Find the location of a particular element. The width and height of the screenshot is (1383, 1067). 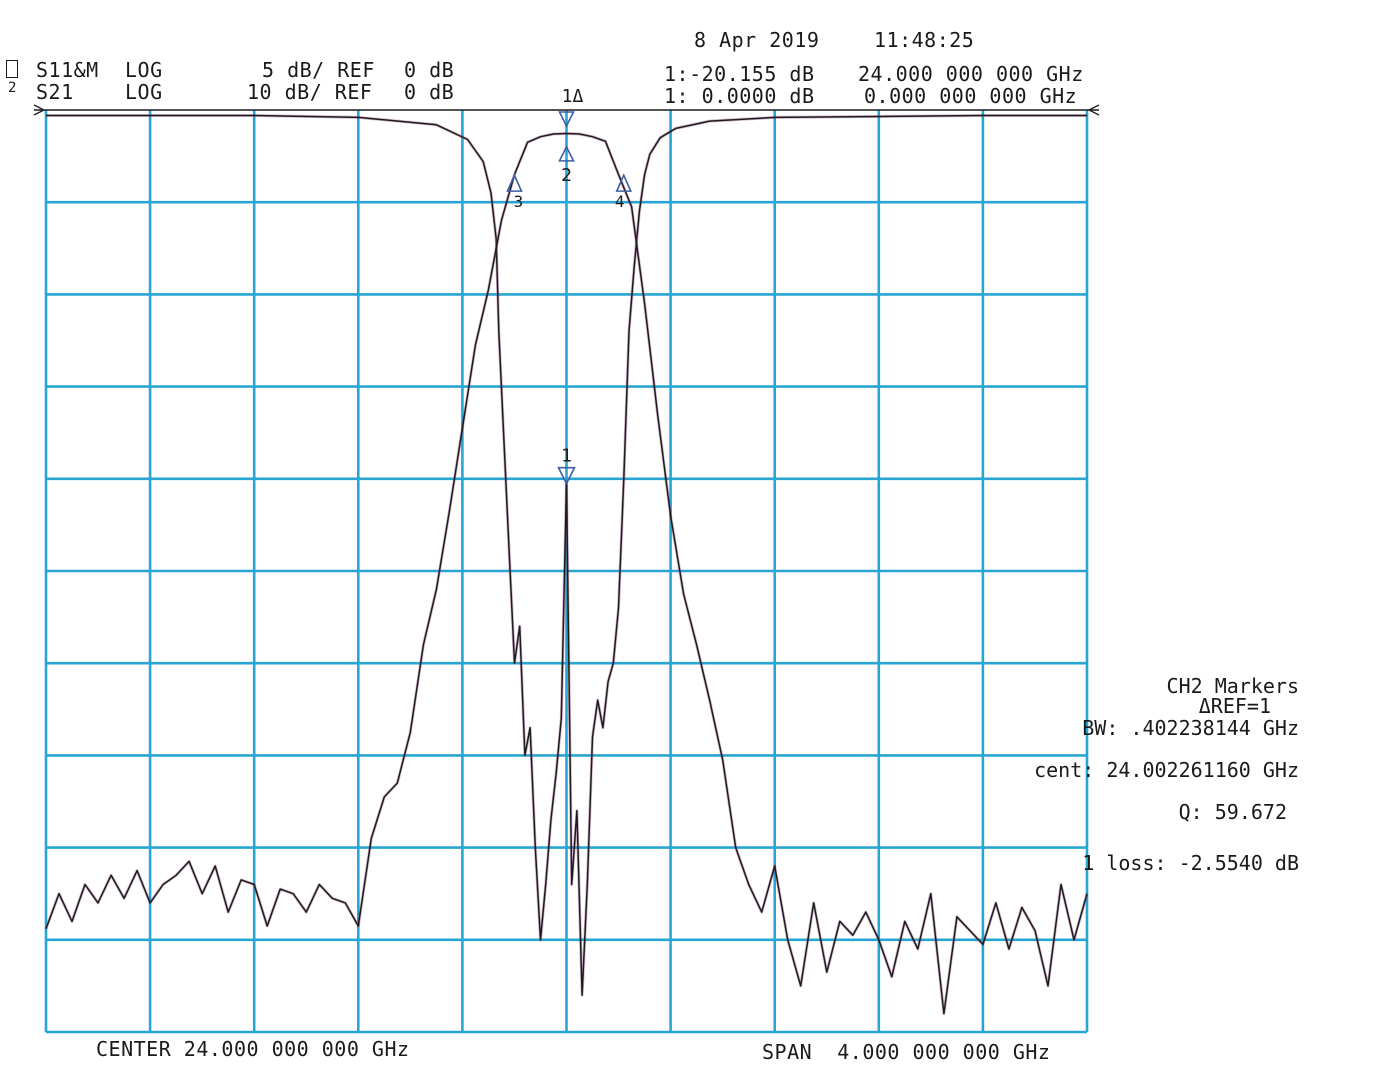

channel1-ref: 0 dB is located at coordinates (429, 70).